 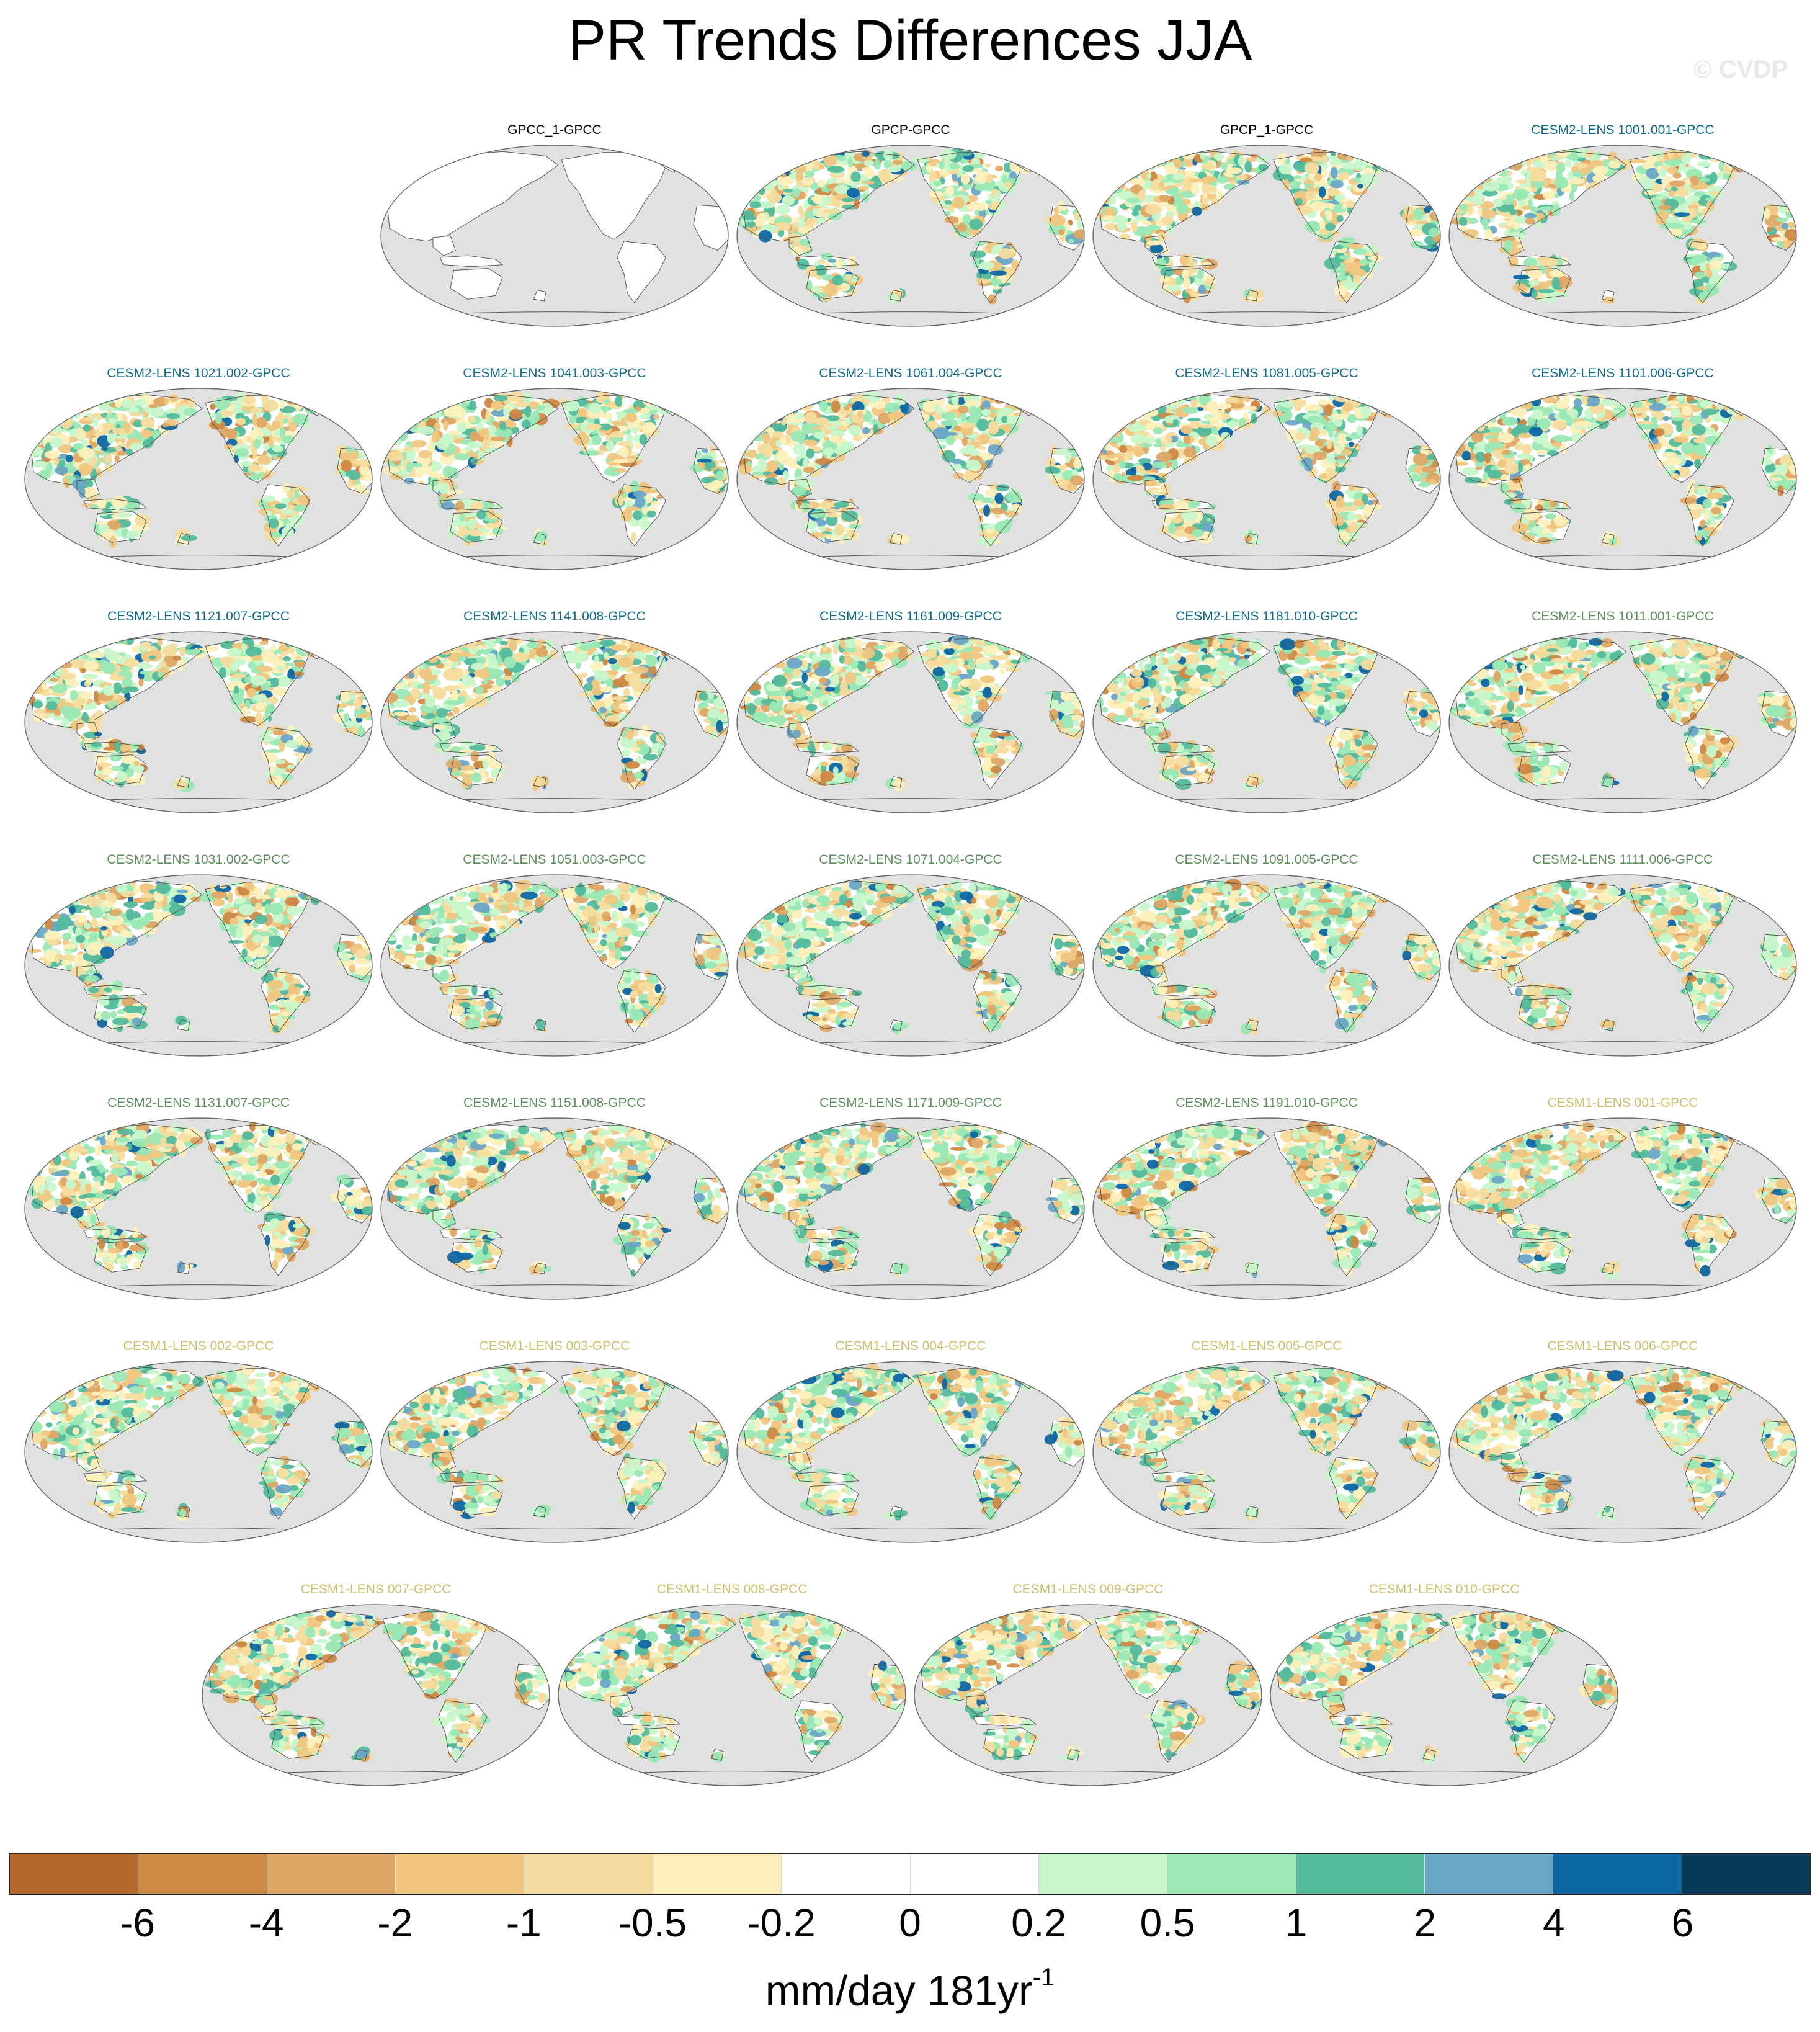 What do you see at coordinates (1623, 130) in the screenshot?
I see `panel-title: CESM2-LENS 1001.001-GPCC` at bounding box center [1623, 130].